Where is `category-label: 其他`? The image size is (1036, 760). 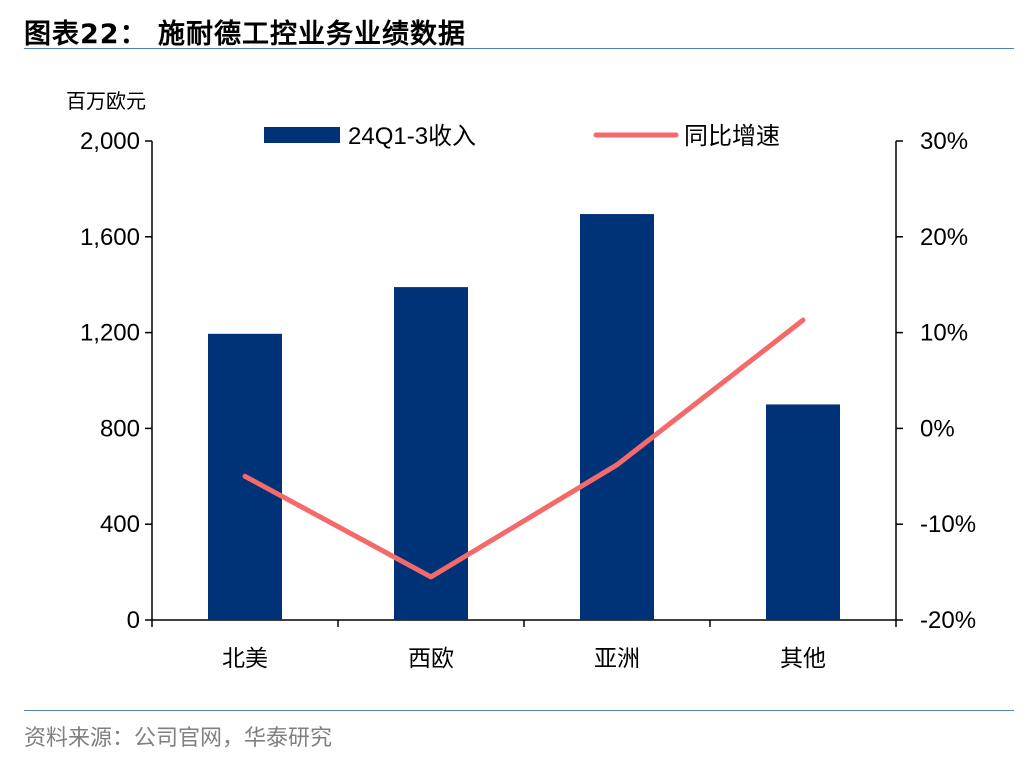
category-label: 其他 is located at coordinates (803, 659).